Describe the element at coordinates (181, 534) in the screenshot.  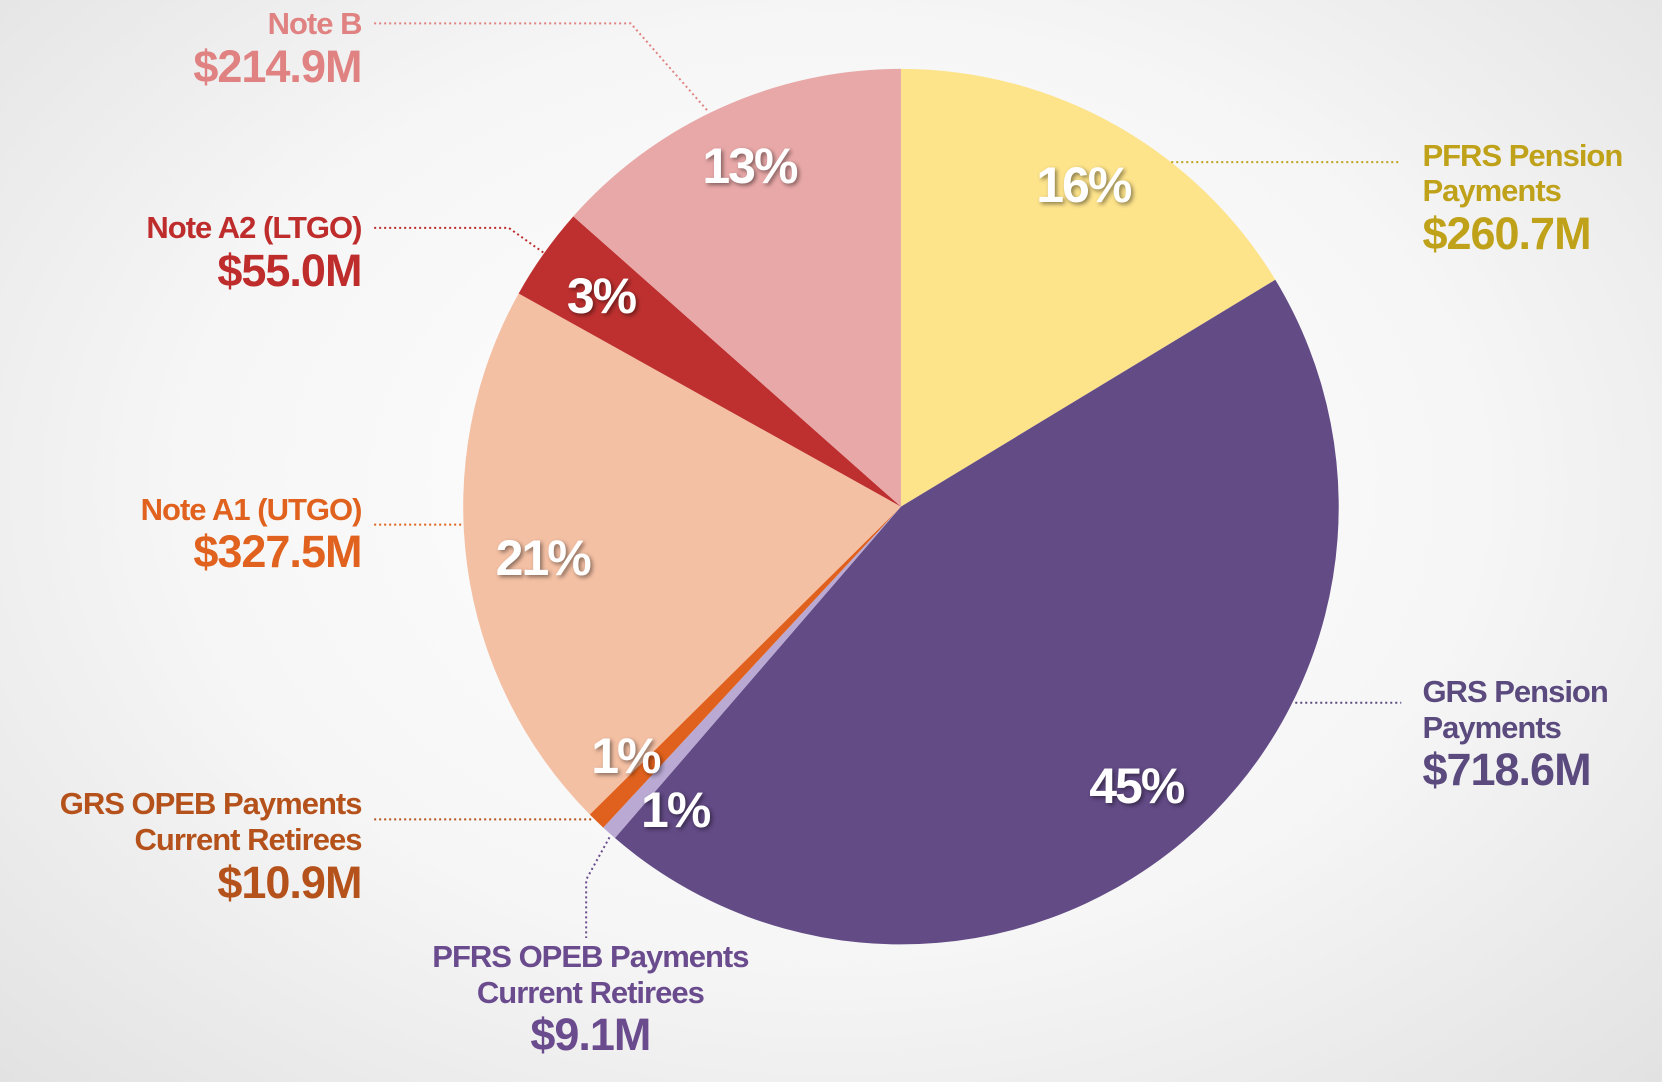
I see `slice-label: Note A1 (UTGO) $327.5M` at that location.